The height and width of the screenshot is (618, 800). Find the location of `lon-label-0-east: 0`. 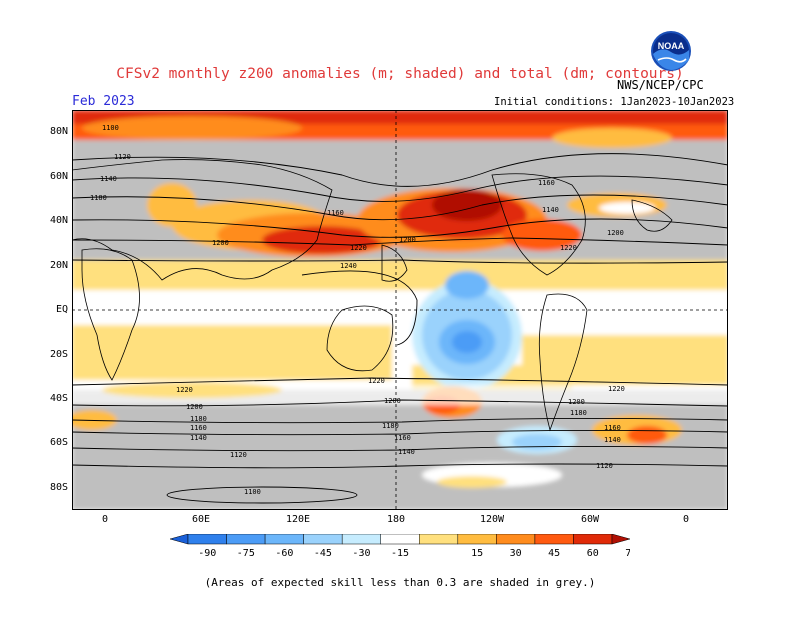

lon-label-0-east: 0 is located at coordinates (686, 519).